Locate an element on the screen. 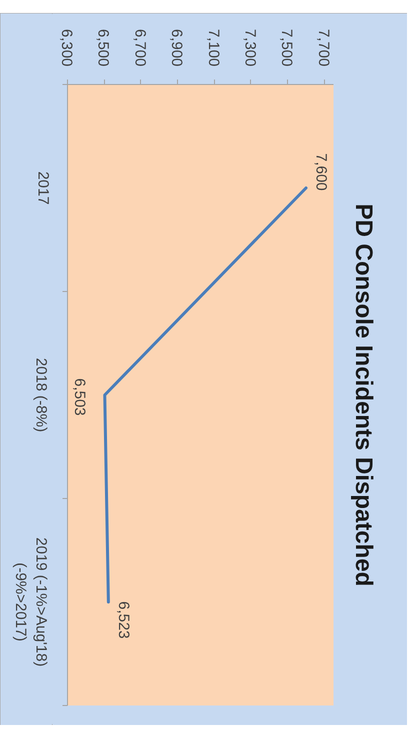 The width and height of the screenshot is (413, 729). x-tick-label: 6,500 is located at coordinates (103, 47).